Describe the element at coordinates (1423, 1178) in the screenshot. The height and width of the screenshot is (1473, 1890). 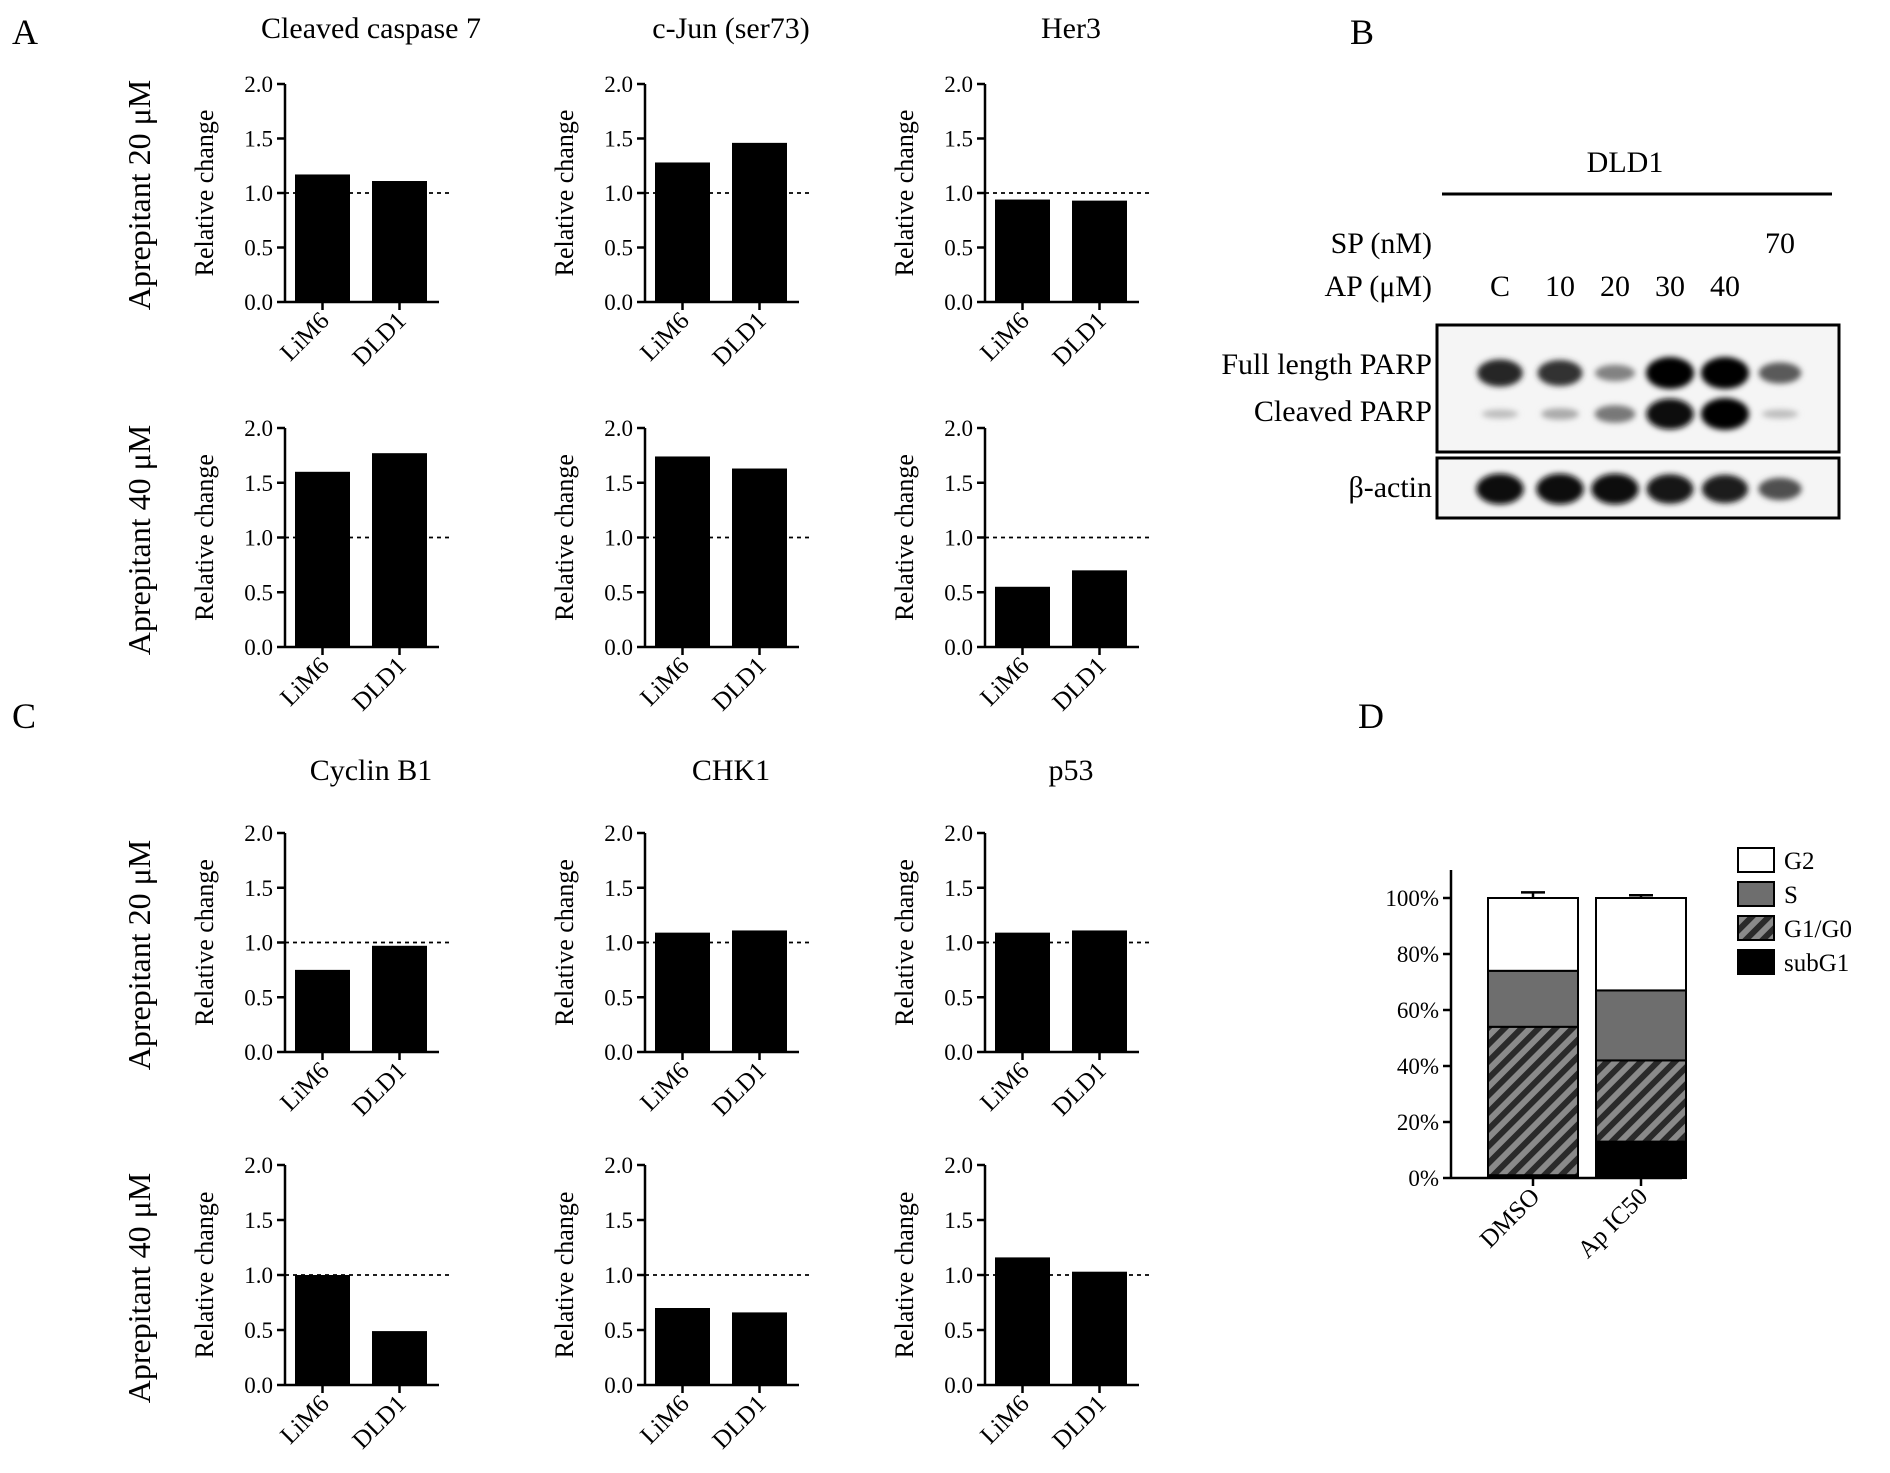
I see `y-tick-label: 0%` at that location.